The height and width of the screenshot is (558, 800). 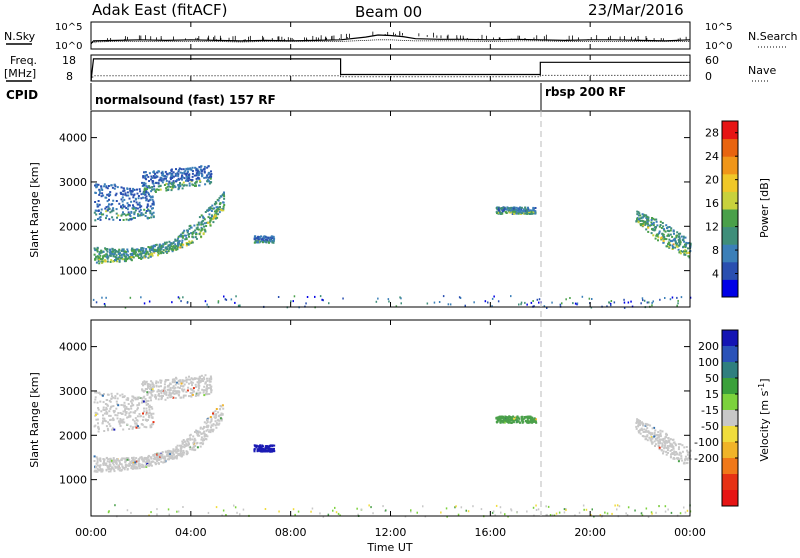 I want to click on x-tick-label: 16:00, so click(x=490, y=532).